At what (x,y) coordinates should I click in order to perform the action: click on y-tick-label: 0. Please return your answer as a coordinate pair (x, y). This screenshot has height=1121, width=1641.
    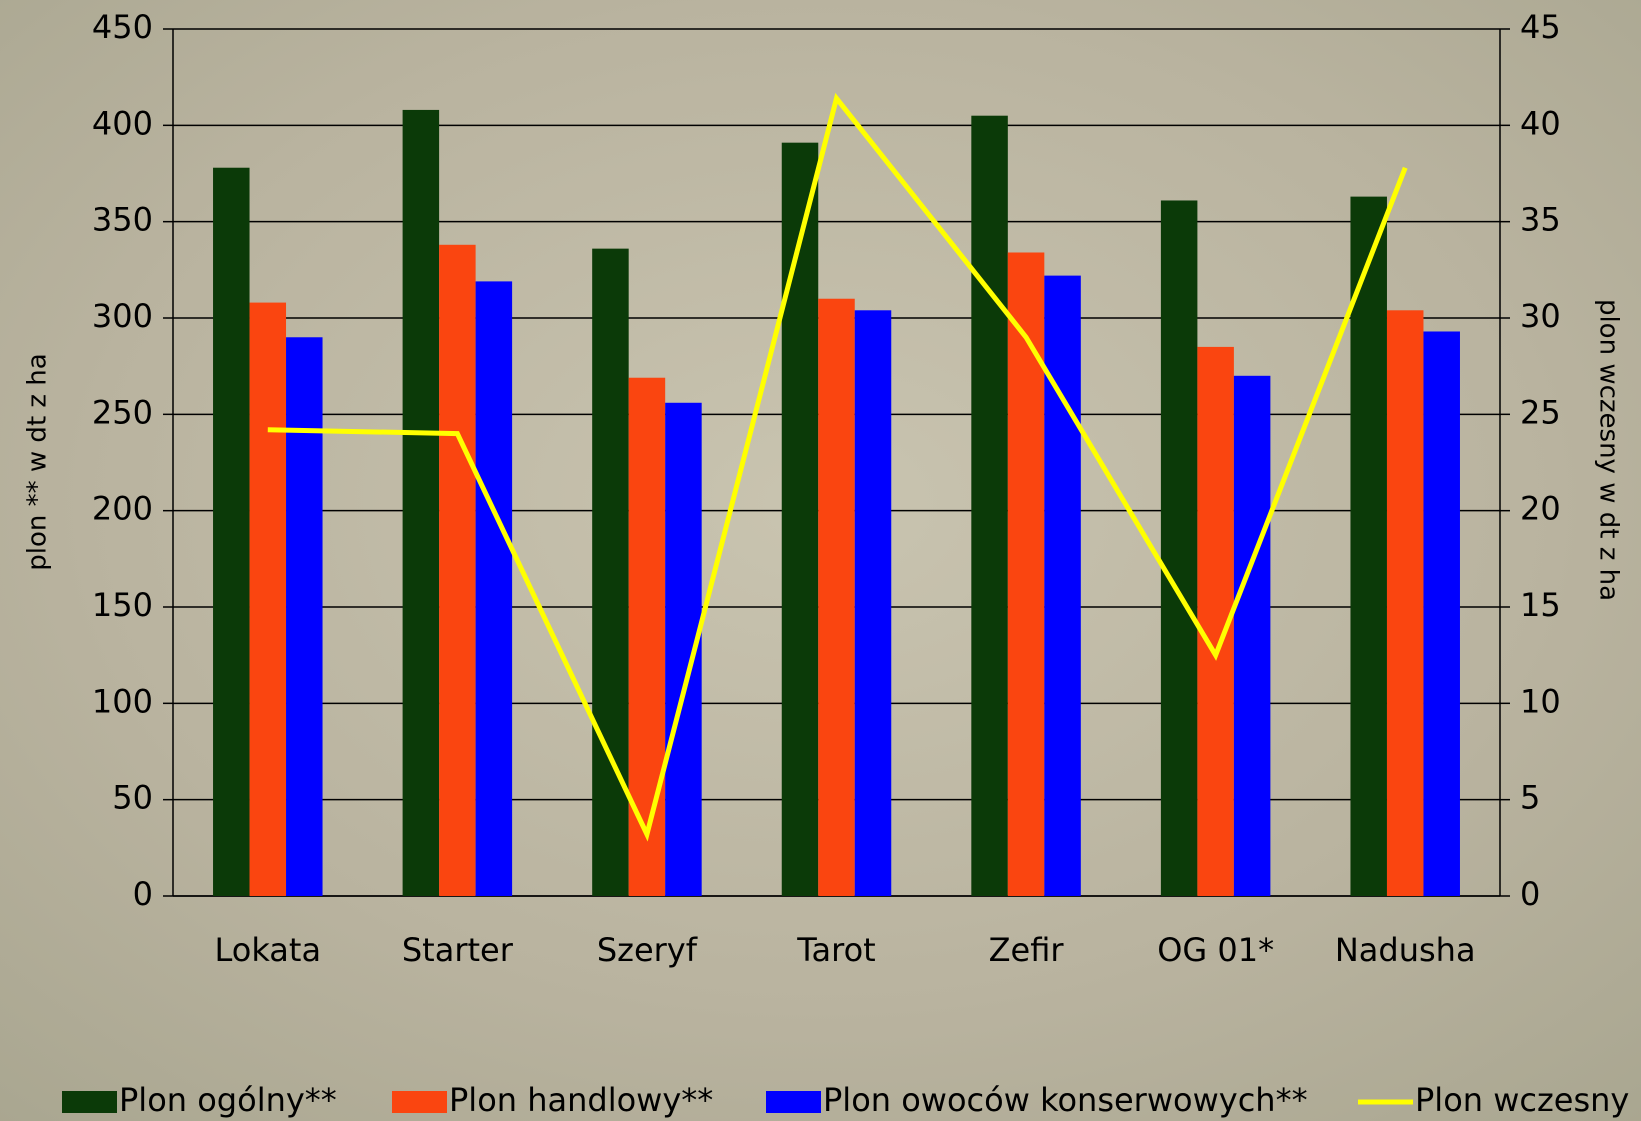
    Looking at the image, I should click on (143, 894).